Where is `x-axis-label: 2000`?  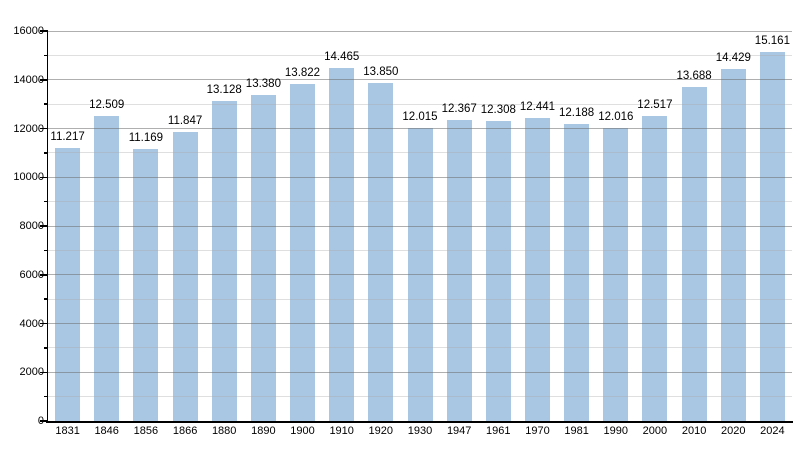 x-axis-label: 2000 is located at coordinates (655, 431).